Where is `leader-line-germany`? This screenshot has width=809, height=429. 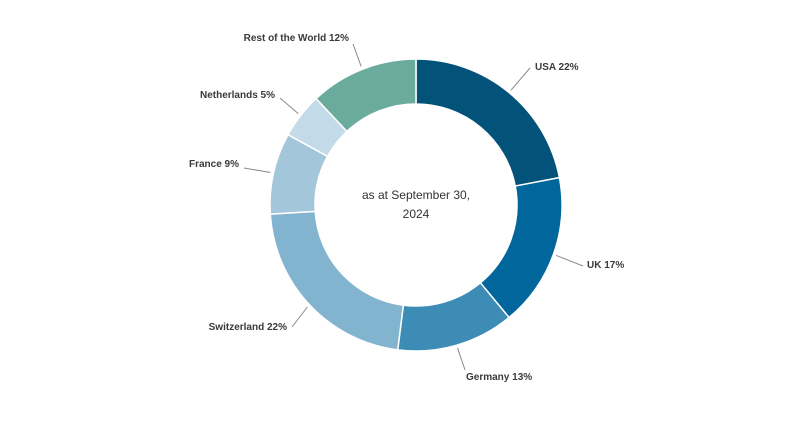
leader-line-germany is located at coordinates (461, 359).